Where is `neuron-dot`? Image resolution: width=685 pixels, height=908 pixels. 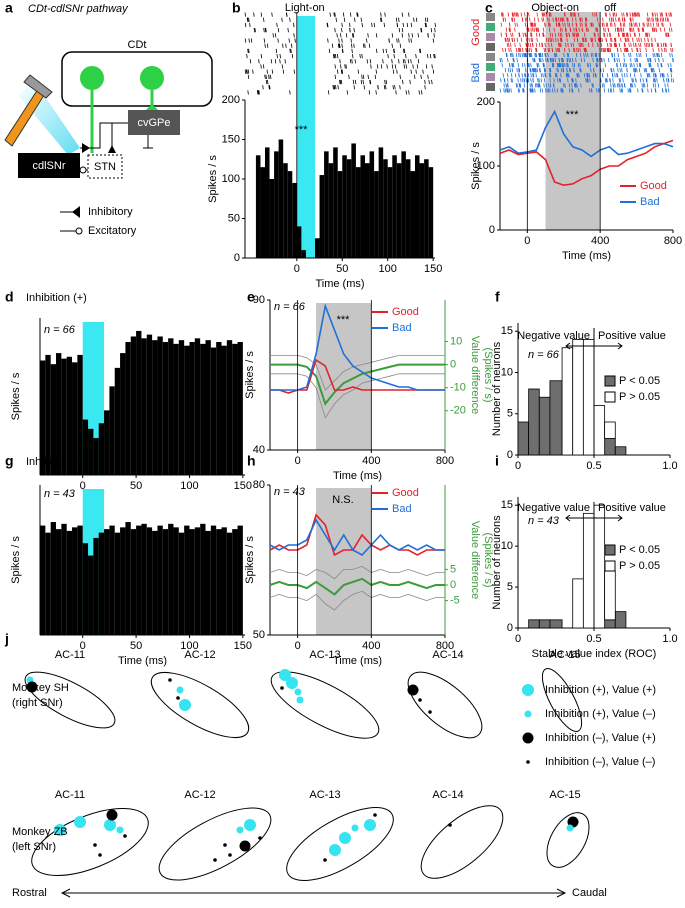
neuron-dot is located at coordinates (325, 860).